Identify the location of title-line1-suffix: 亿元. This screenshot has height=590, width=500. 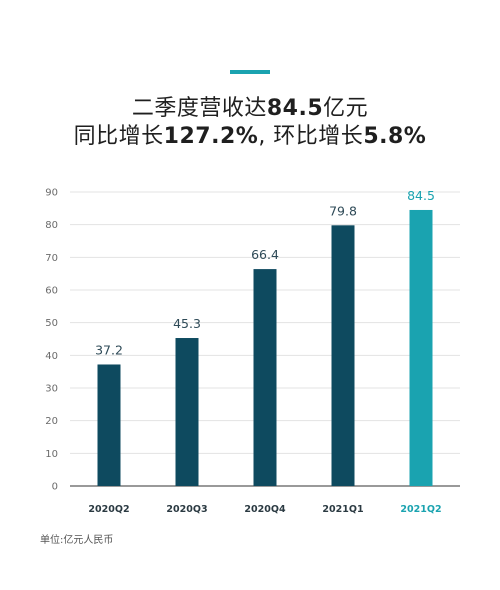
(346, 108).